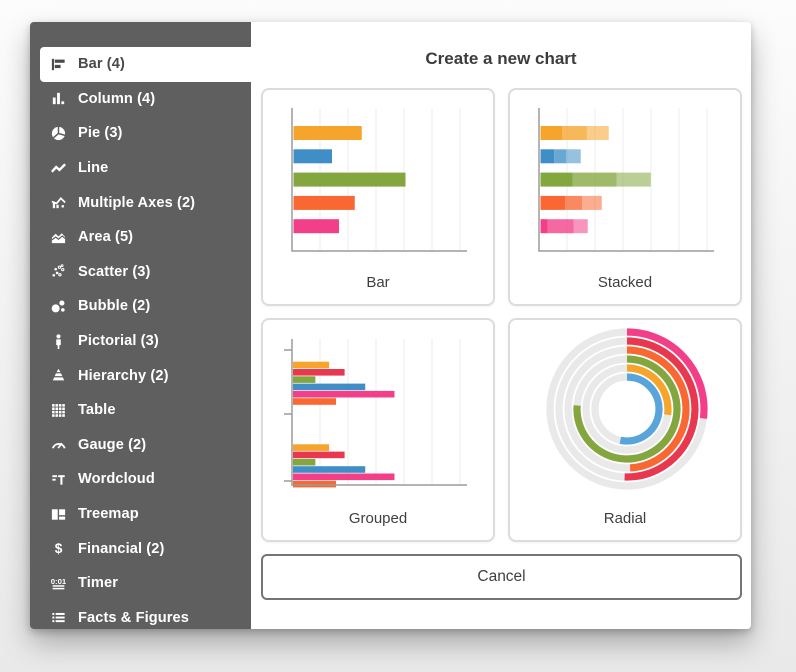  I want to click on bar-icon, so click(58, 64).